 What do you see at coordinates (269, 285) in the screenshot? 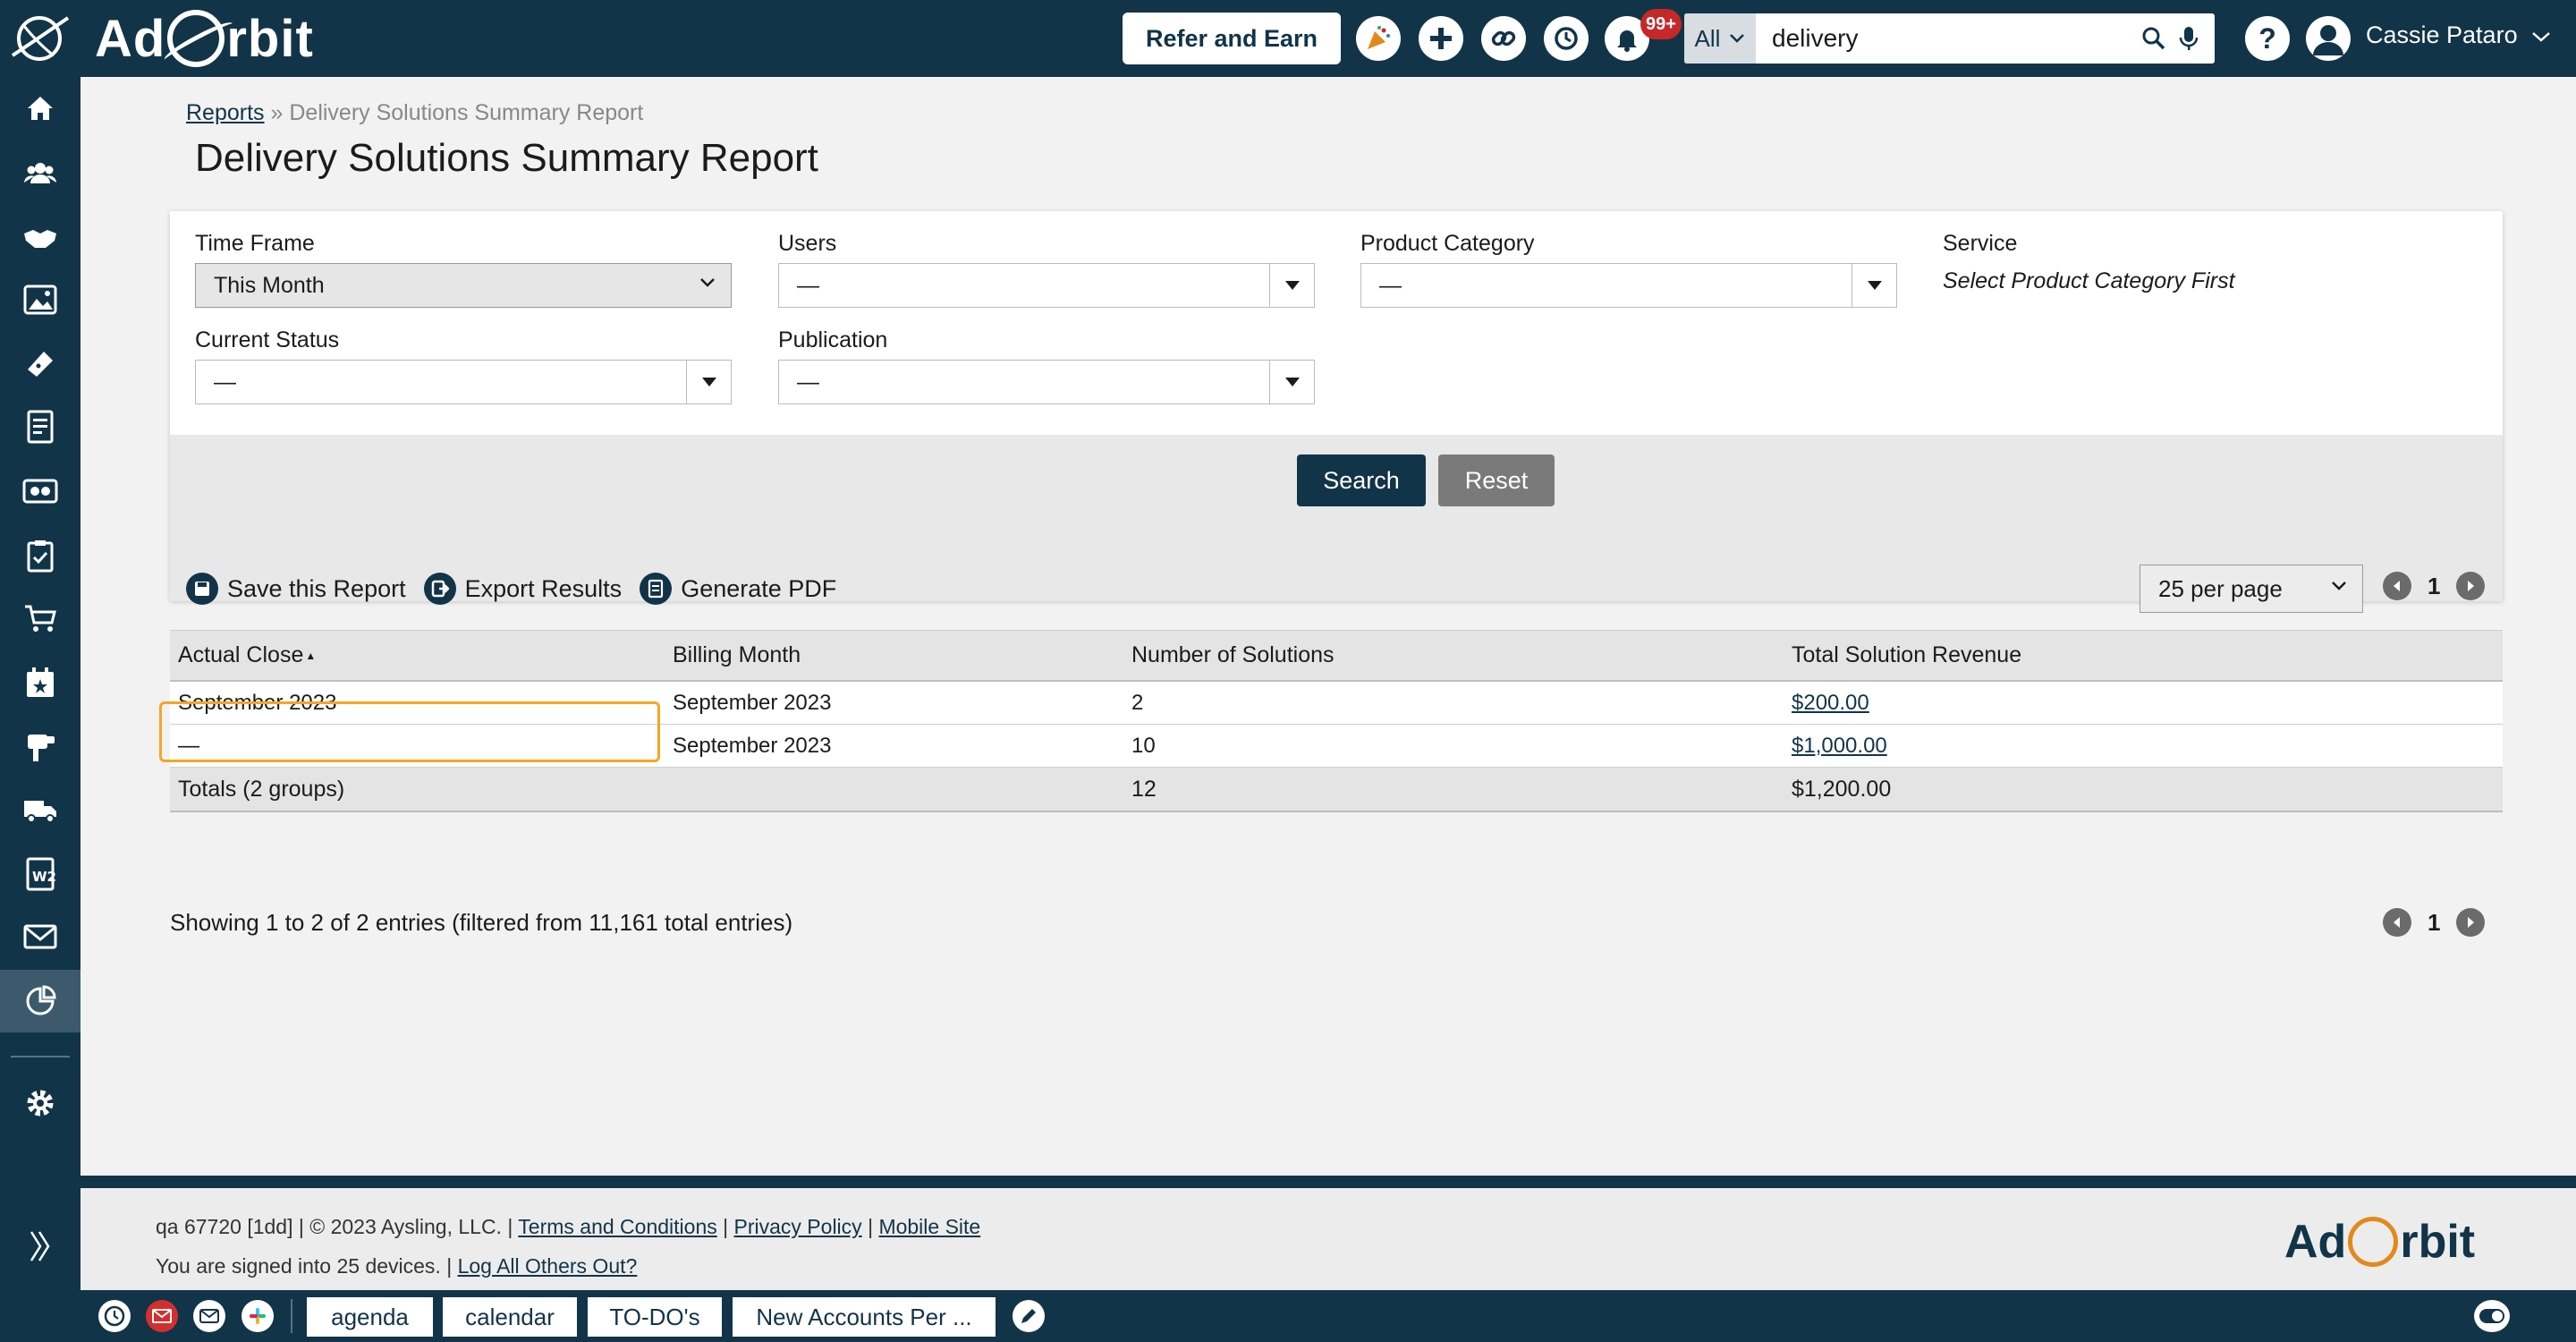
I see `time-frame-value: This Month` at bounding box center [269, 285].